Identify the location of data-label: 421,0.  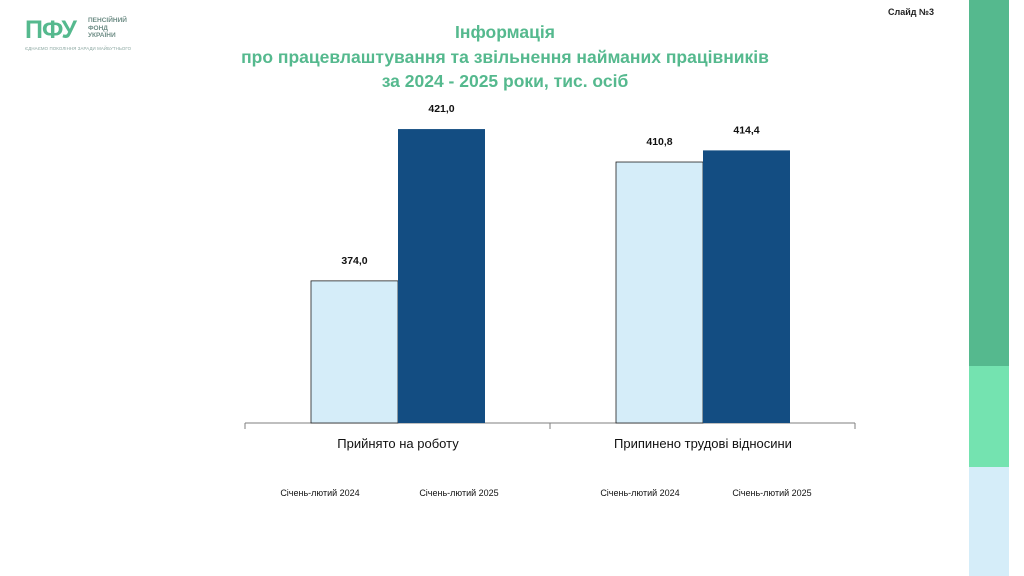
(441, 109).